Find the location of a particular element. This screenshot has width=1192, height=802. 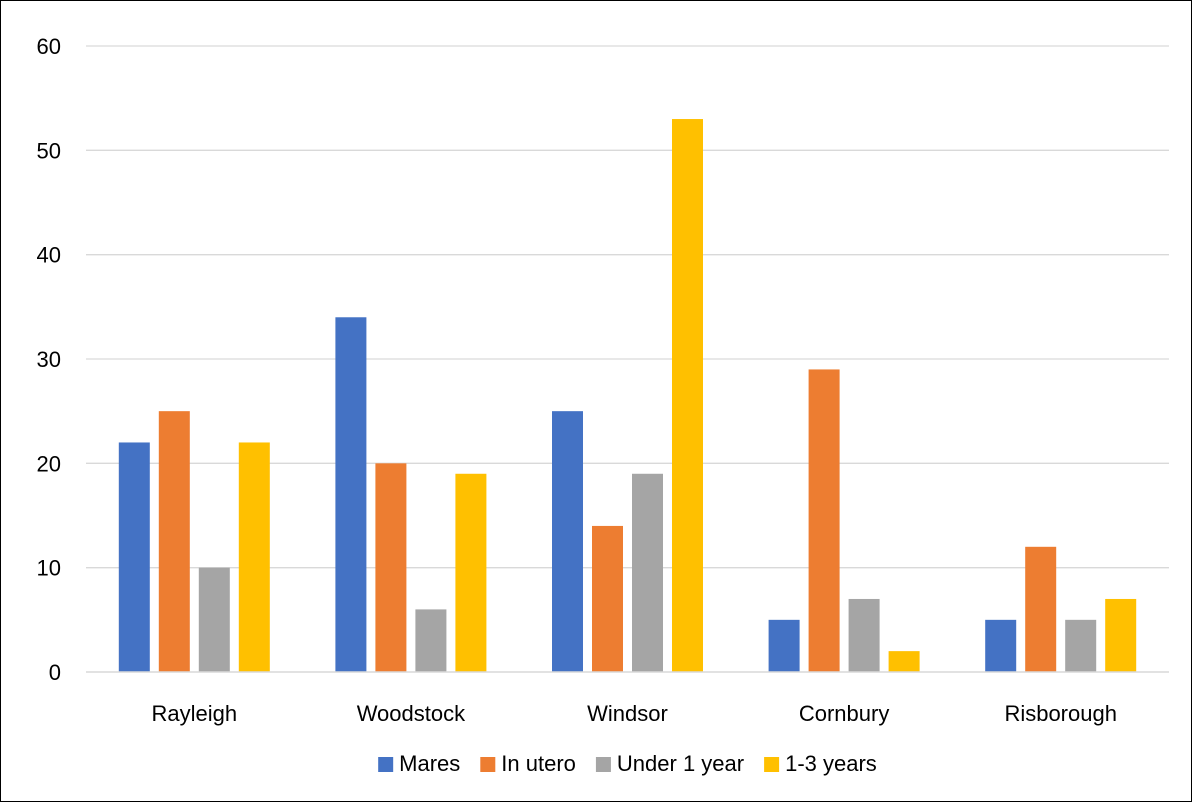

y-tick-label-0: 0 is located at coordinates (55, 672).